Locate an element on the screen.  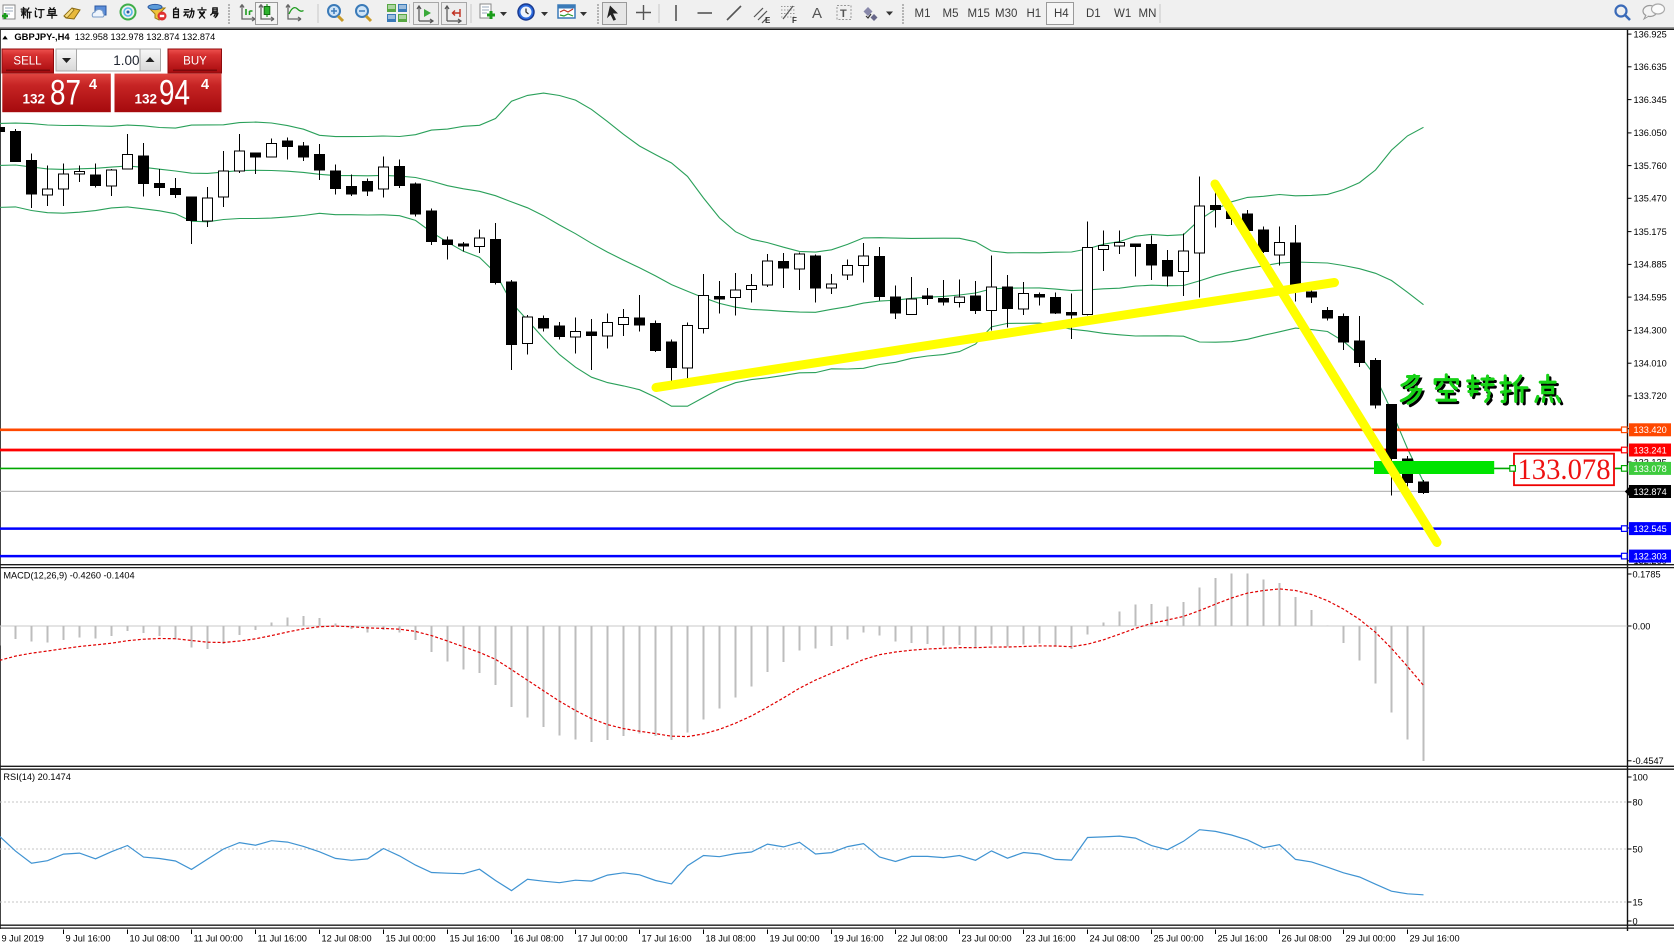
svg-text: MACD(12,26,9) -0.4260 -0.1404 is located at coordinates (68, 576).